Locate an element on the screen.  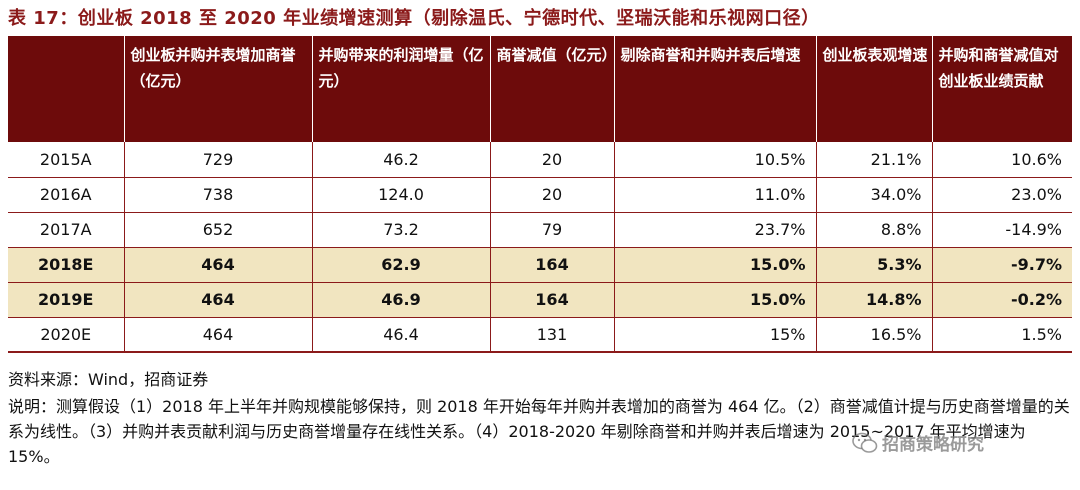
table-row: 2017A 652 73.2 79 23.7% 8.8% -14.9% is located at coordinates (540, 230).